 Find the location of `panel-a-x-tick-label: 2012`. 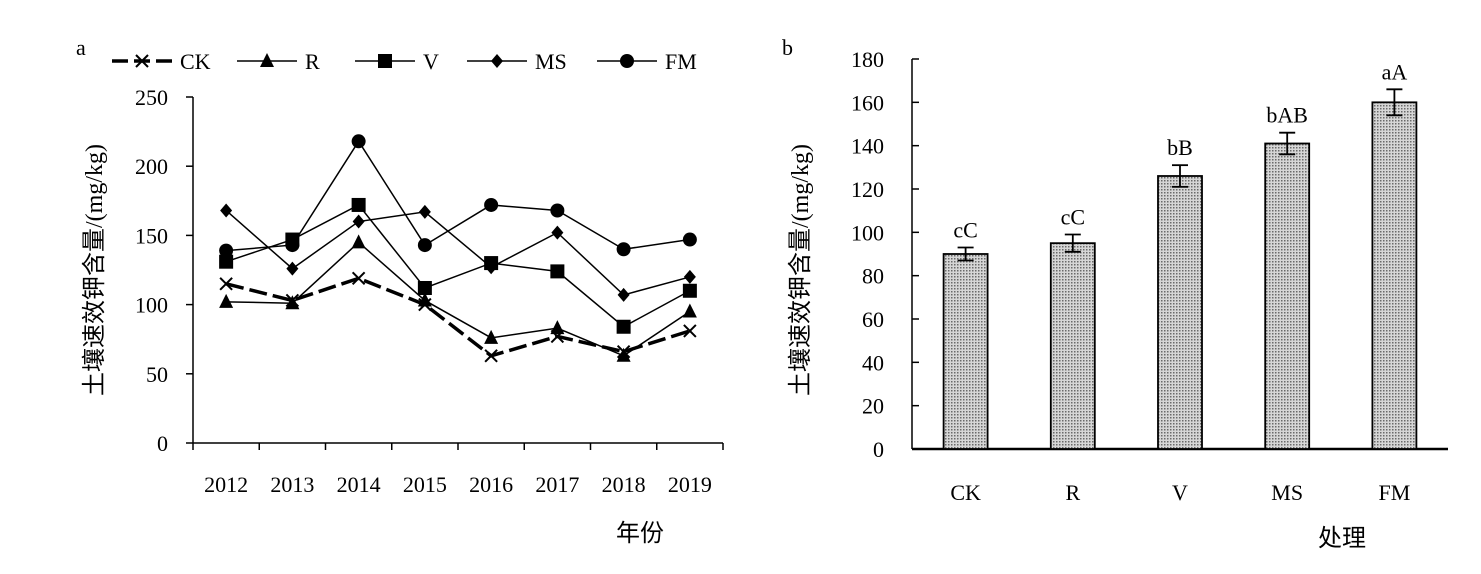

panel-a-x-tick-label: 2012 is located at coordinates (226, 484).